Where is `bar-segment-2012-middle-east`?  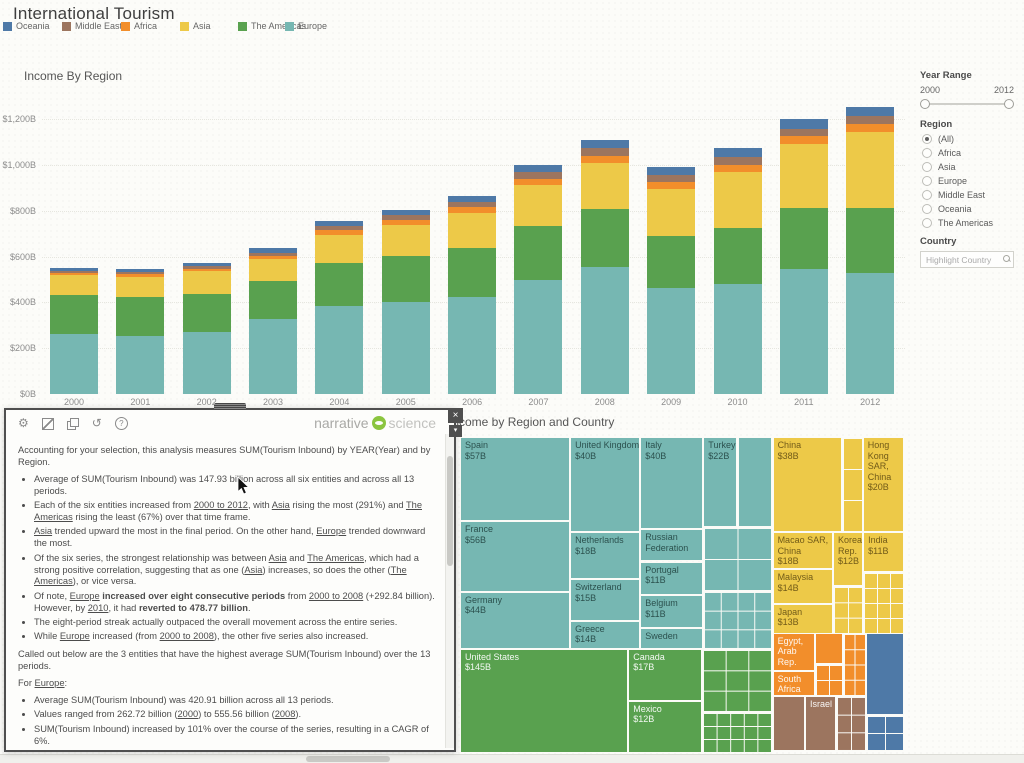
bar-segment-2012-middle-east is located at coordinates (870, 120).